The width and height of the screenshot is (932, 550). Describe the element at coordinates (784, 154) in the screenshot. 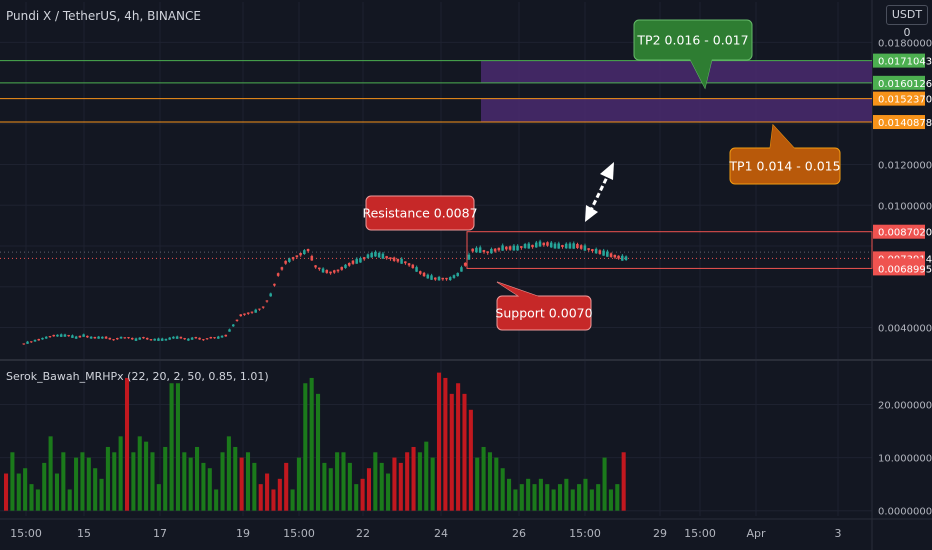

I see `tp1-callout: TP1 0.014 - 0.015` at that location.